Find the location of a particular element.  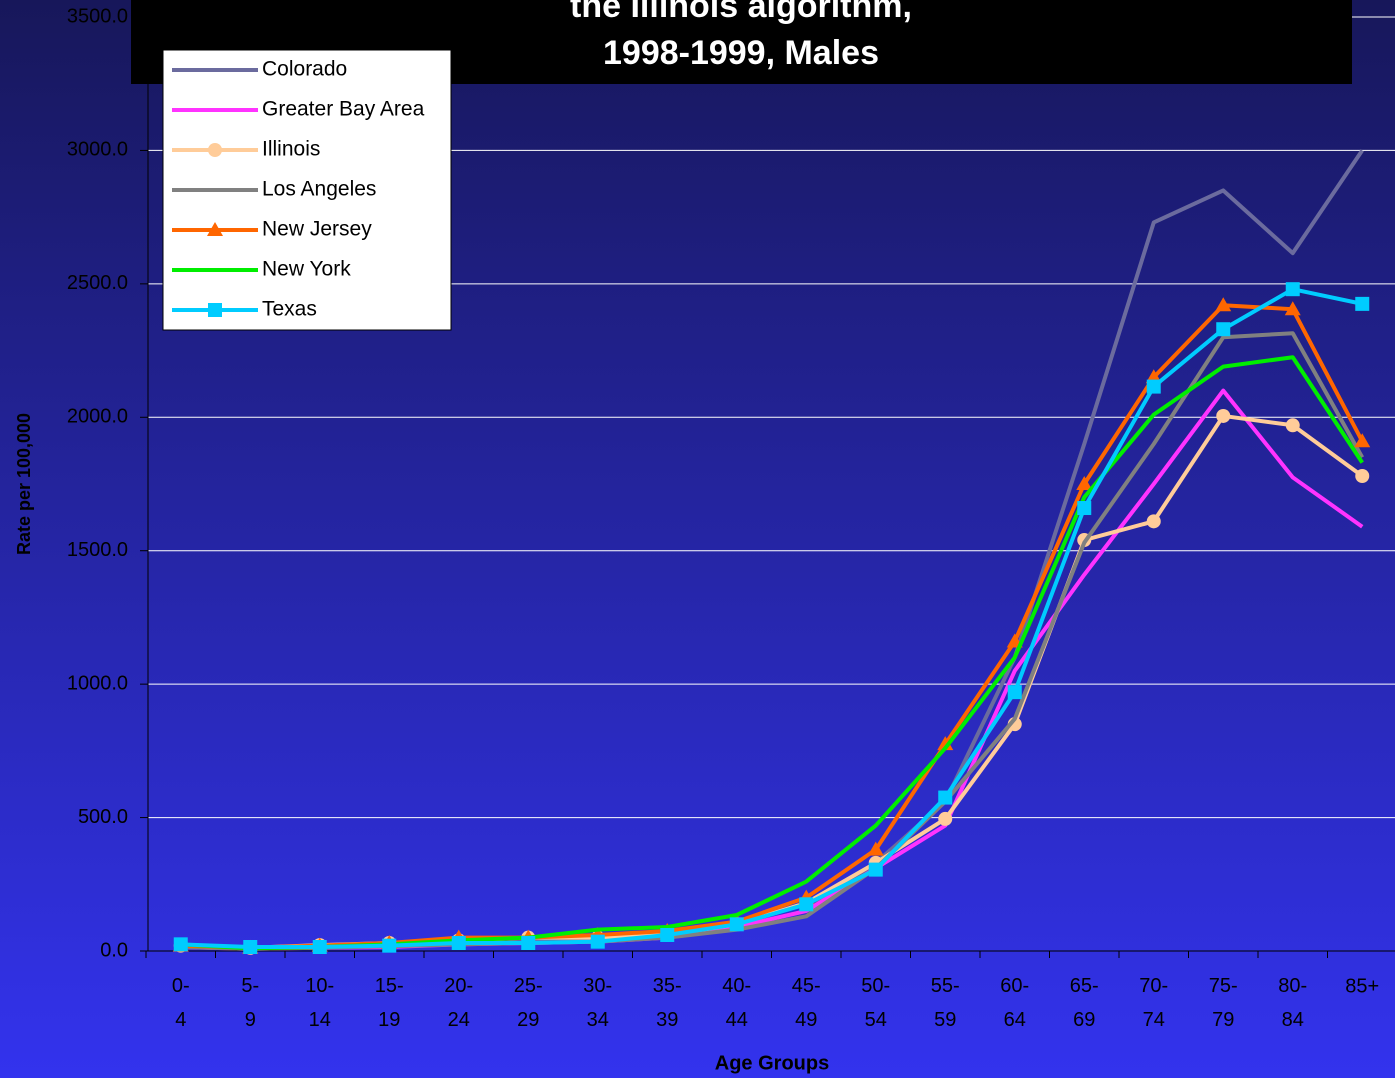

x-tick-label: 20-24 is located at coordinates (458, 1003).